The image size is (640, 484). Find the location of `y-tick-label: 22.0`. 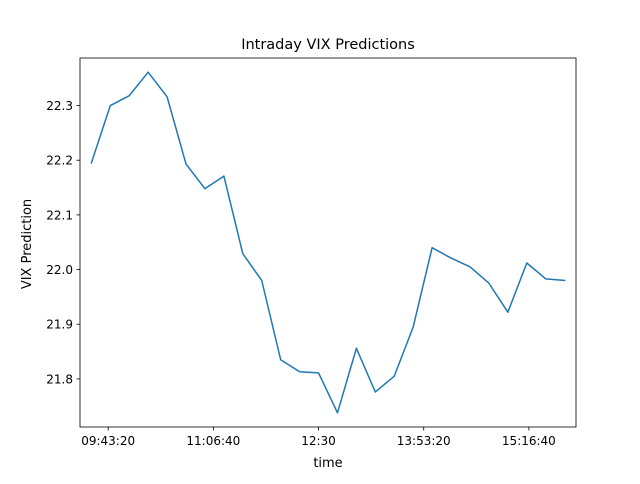

y-tick-label: 22.0 is located at coordinates (59, 270).